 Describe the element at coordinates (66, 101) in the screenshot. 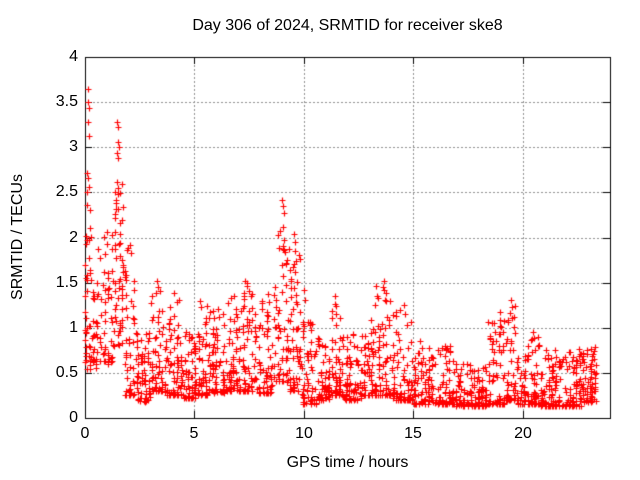

I see `y-tick-label: 3.5` at that location.